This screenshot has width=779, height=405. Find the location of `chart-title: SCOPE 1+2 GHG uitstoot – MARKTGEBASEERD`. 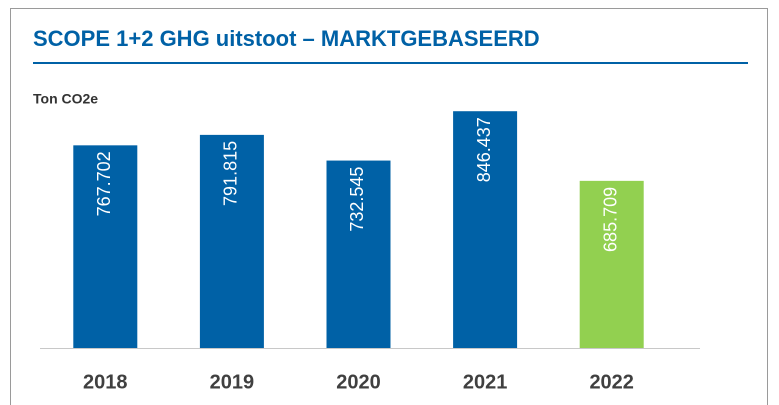

chart-title: SCOPE 1+2 GHG uitstoot – MARKTGEBASEERD is located at coordinates (286, 38).